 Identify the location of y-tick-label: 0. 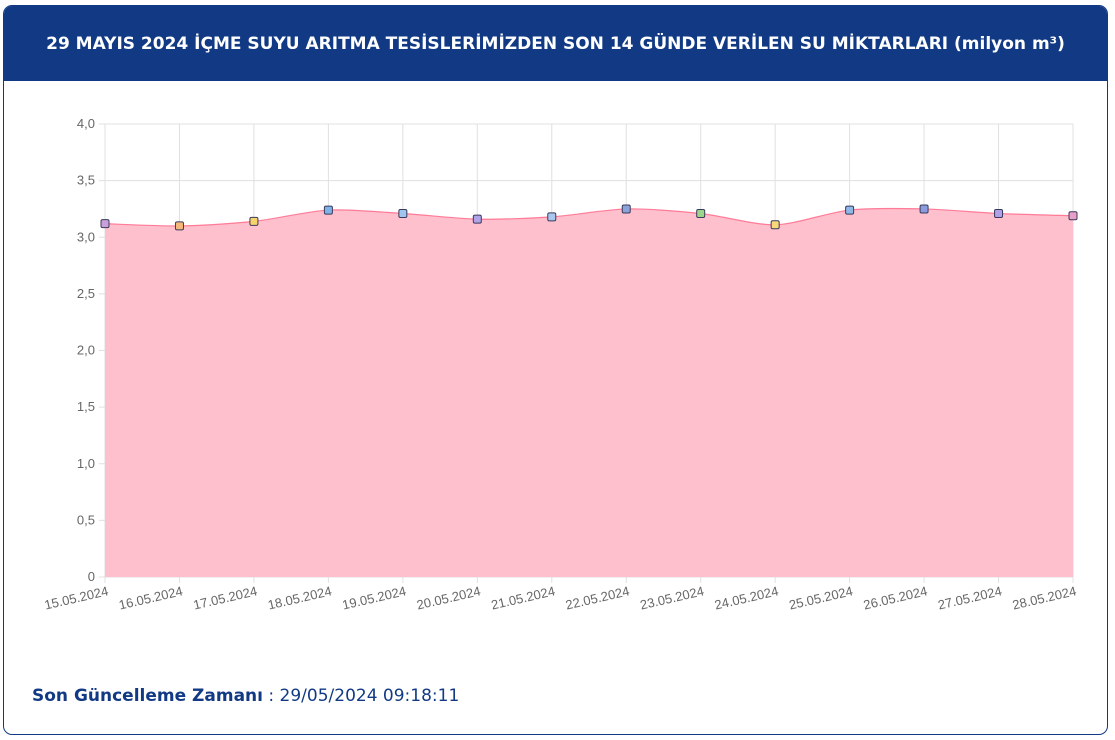
(91, 576).